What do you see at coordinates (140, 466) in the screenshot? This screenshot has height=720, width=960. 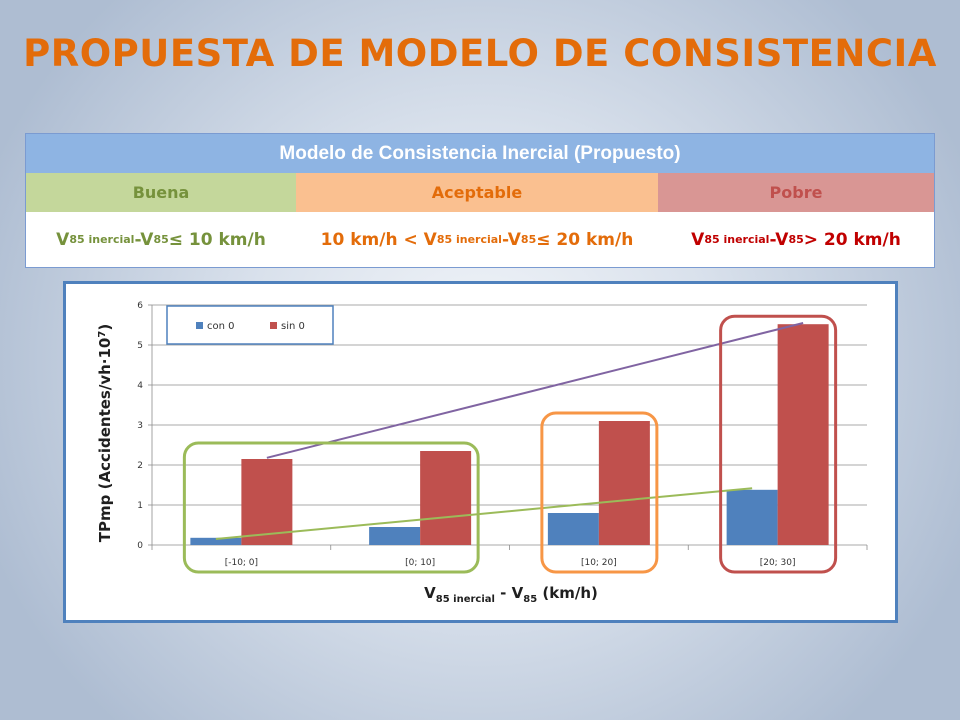 I see `y-tick-label: 2` at bounding box center [140, 466].